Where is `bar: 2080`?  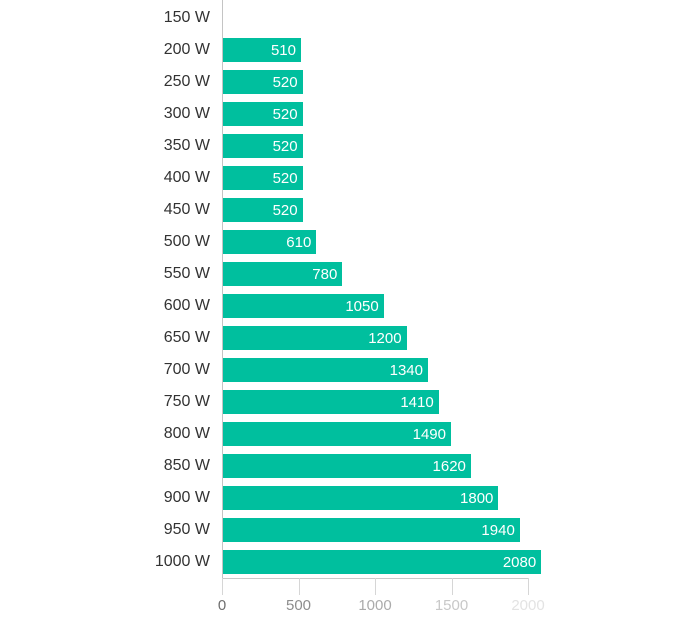
bar: 2080 is located at coordinates (382, 562).